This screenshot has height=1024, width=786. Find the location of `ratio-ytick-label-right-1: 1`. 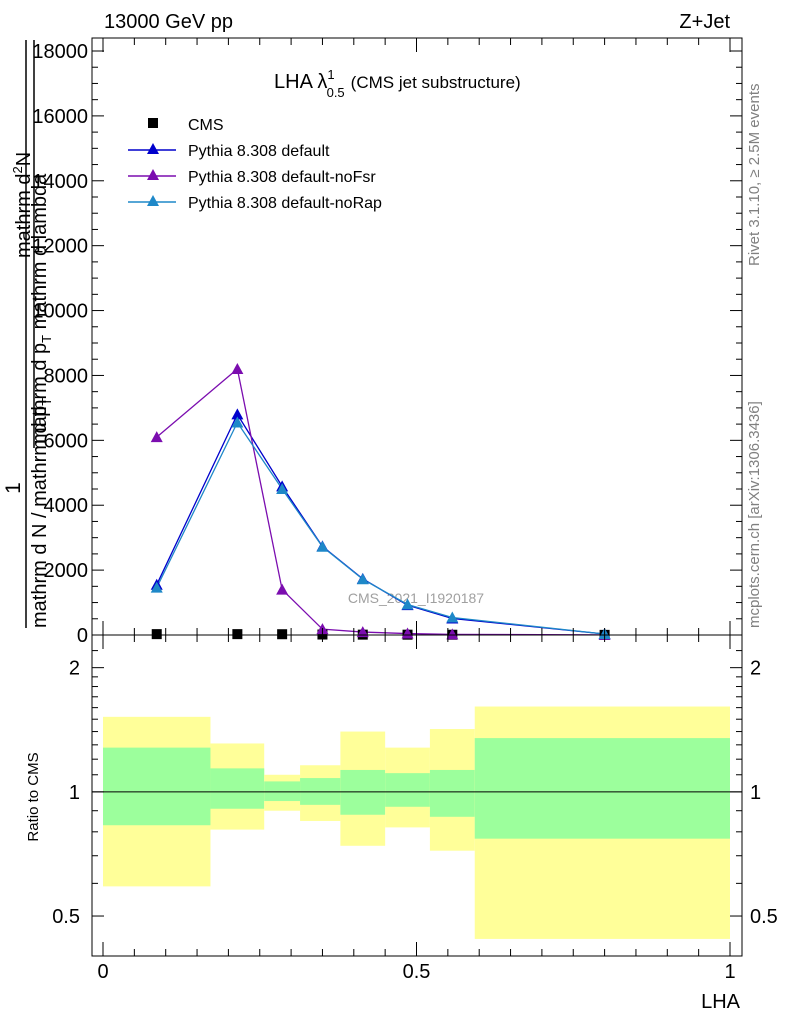

ratio-ytick-label-right-1: 1 is located at coordinates (755, 793).